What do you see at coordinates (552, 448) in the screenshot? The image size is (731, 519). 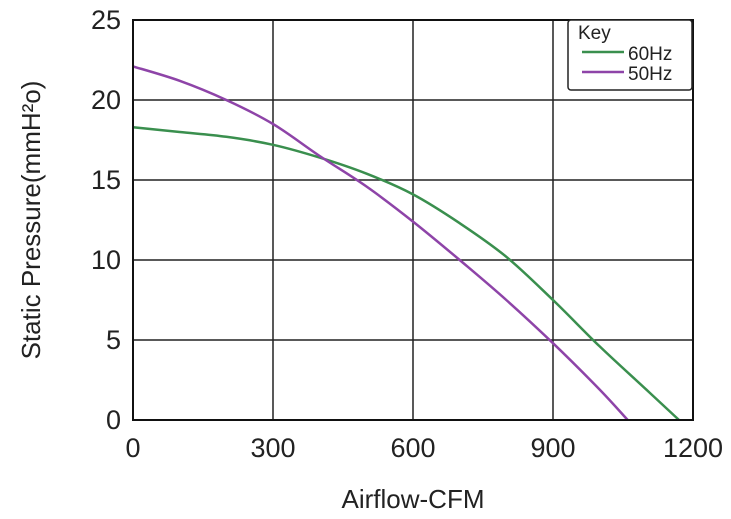 I see `x-tick-label: 900` at bounding box center [552, 448].